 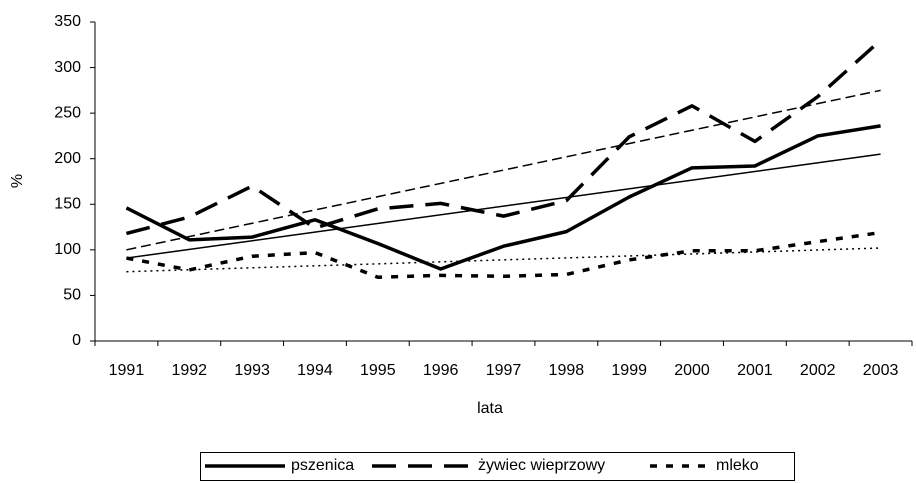 I want to click on legend-label: żywiec wieprzowy, so click(x=541, y=465).